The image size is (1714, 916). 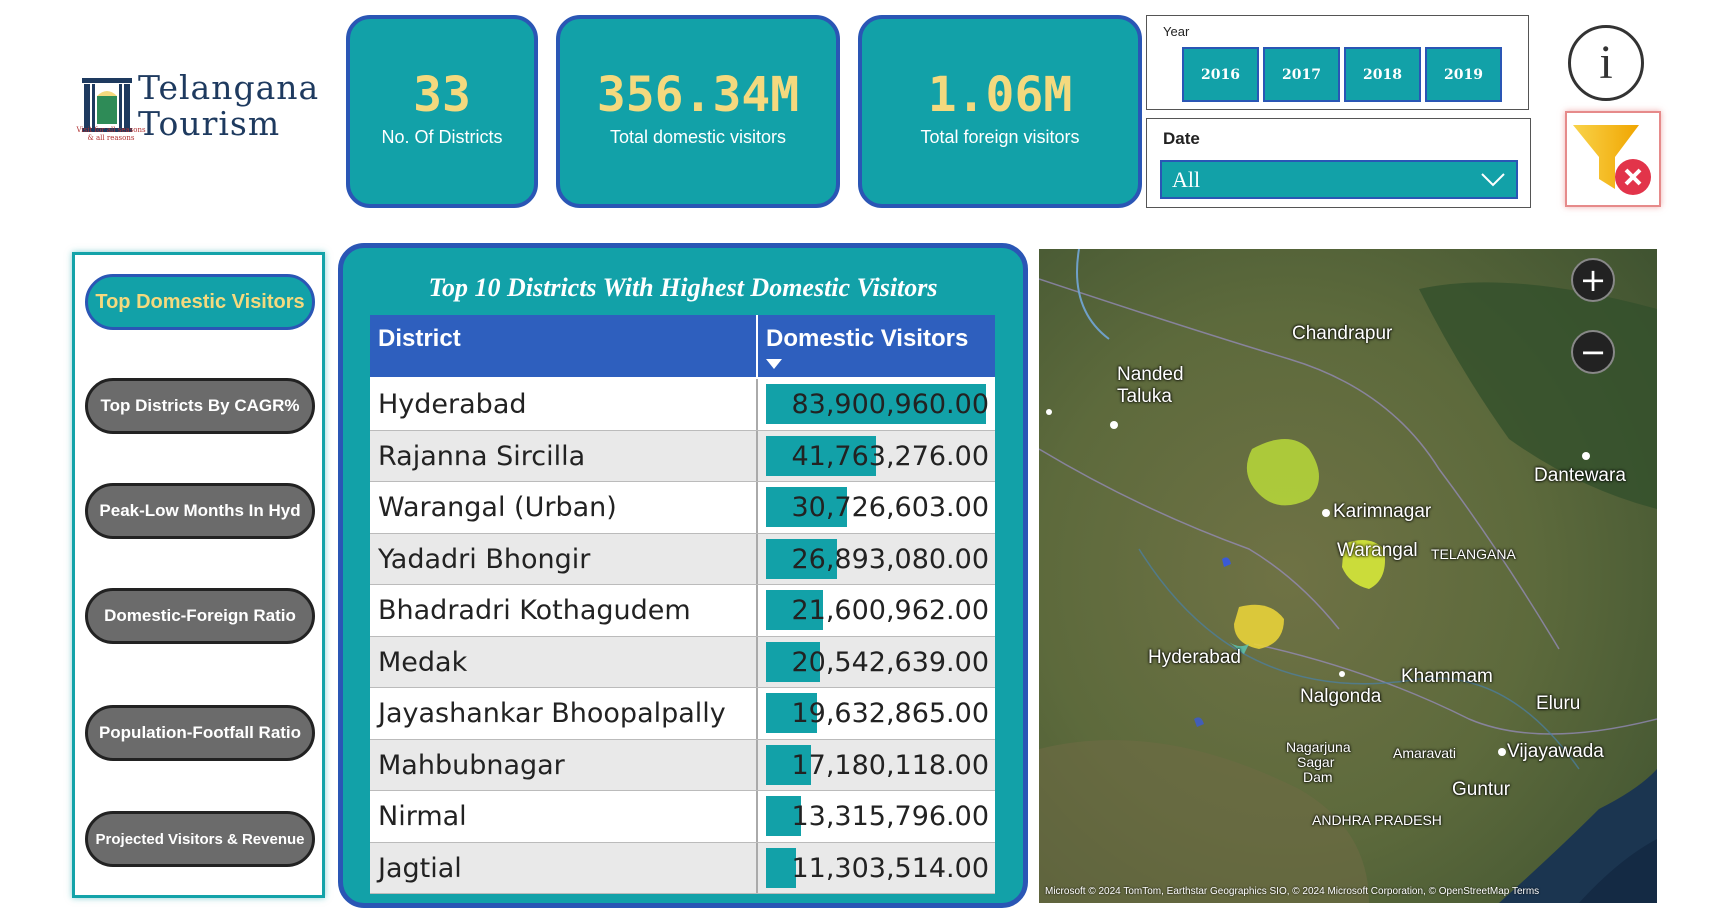 What do you see at coordinates (1144, 396) in the screenshot?
I see `map-label-taluka: Taluka` at bounding box center [1144, 396].